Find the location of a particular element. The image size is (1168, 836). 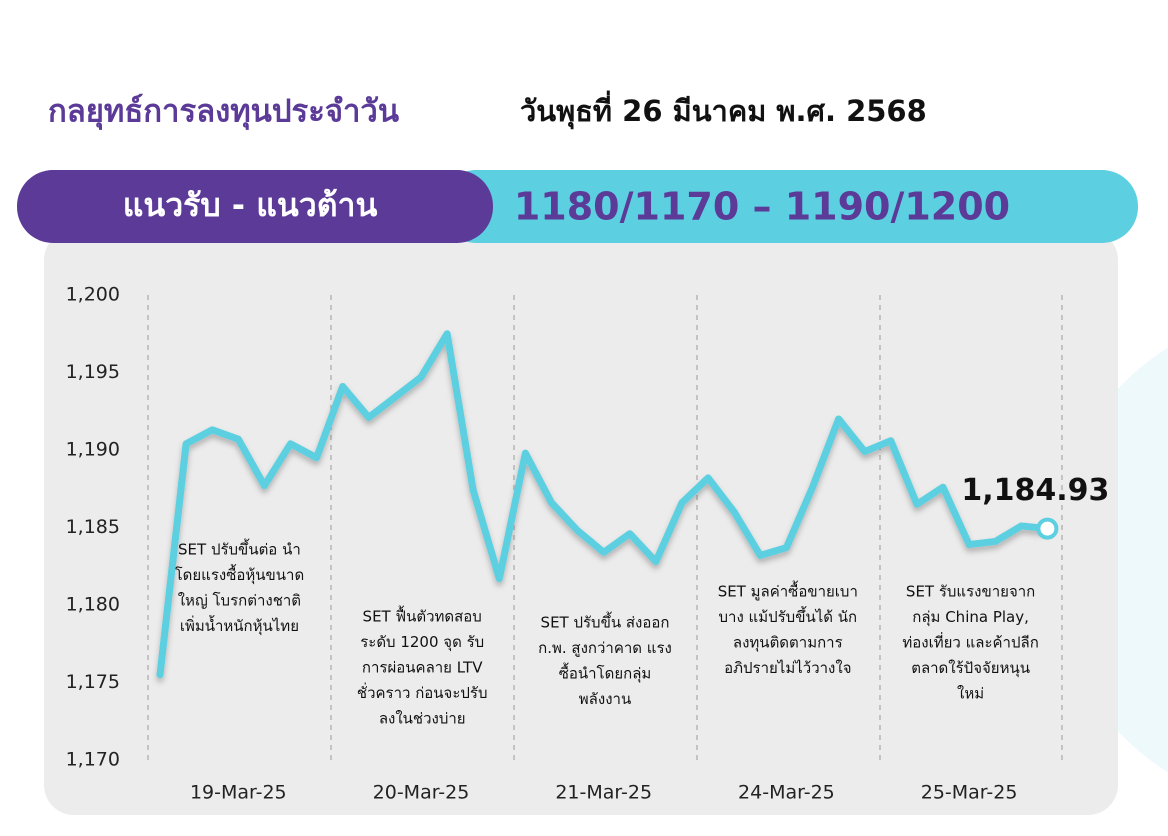

annotation: พลังงาน is located at coordinates (605, 699).